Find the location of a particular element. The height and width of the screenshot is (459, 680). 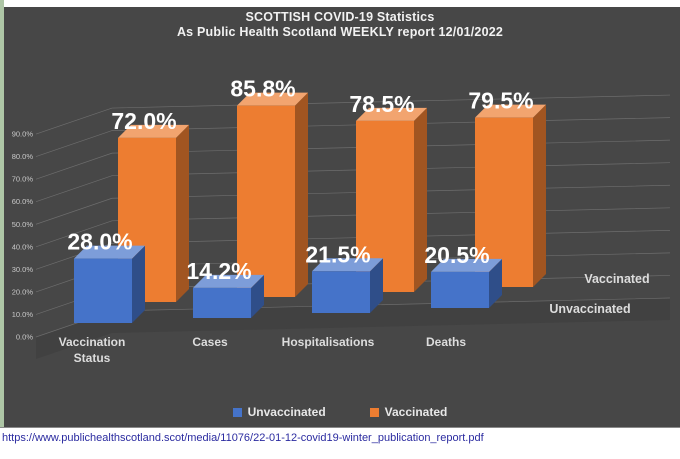

category-label: Deaths is located at coordinates (446, 342).